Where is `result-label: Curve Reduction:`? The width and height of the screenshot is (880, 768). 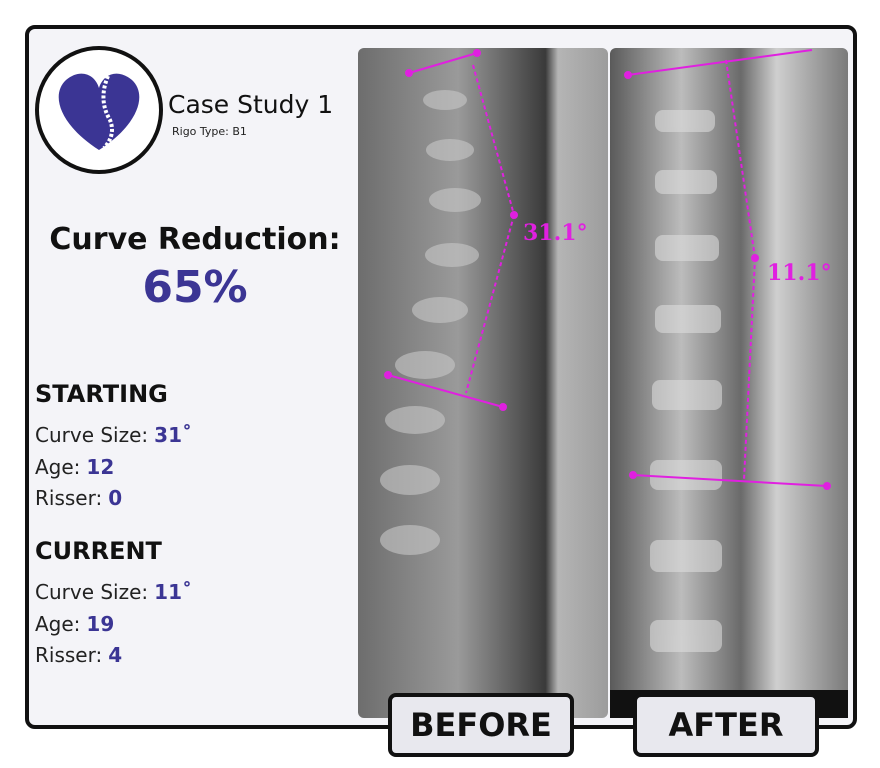
result-label: Curve Reduction: is located at coordinates (195, 239).